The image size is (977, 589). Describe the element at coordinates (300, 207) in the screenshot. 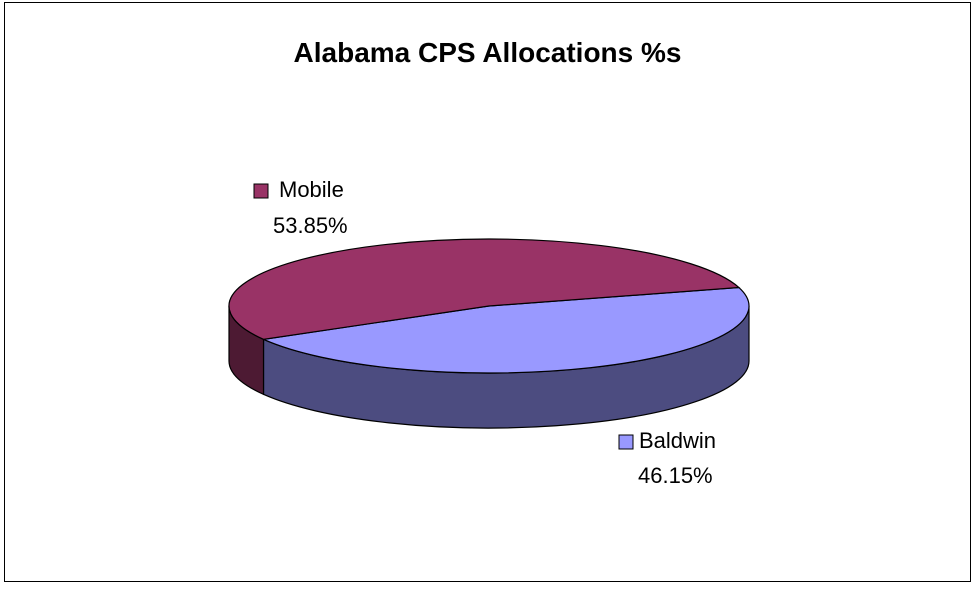

I see `label-mobile: Mobile 53.85%` at that location.